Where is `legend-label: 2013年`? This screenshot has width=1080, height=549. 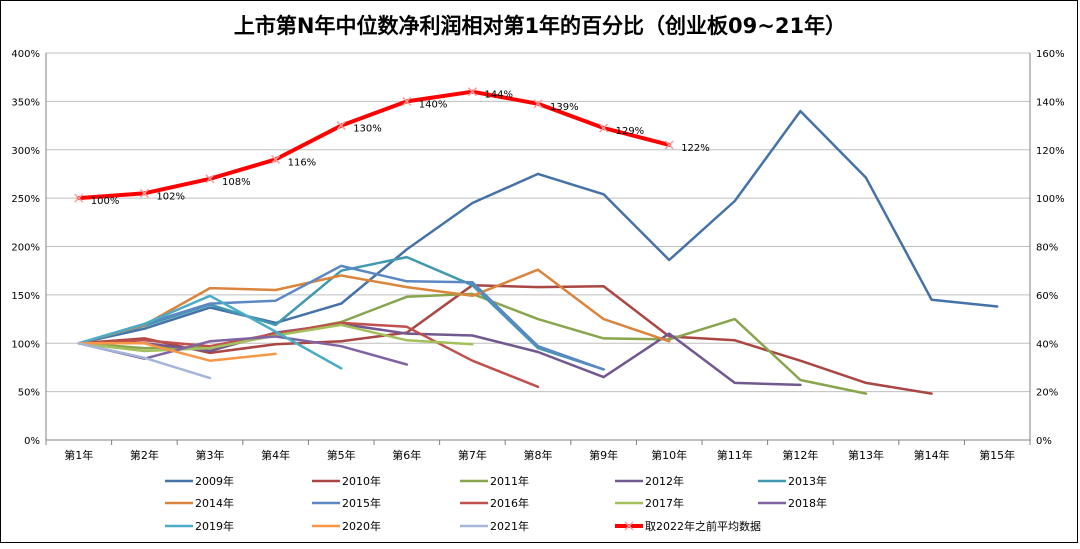 legend-label: 2013年 is located at coordinates (807, 481).